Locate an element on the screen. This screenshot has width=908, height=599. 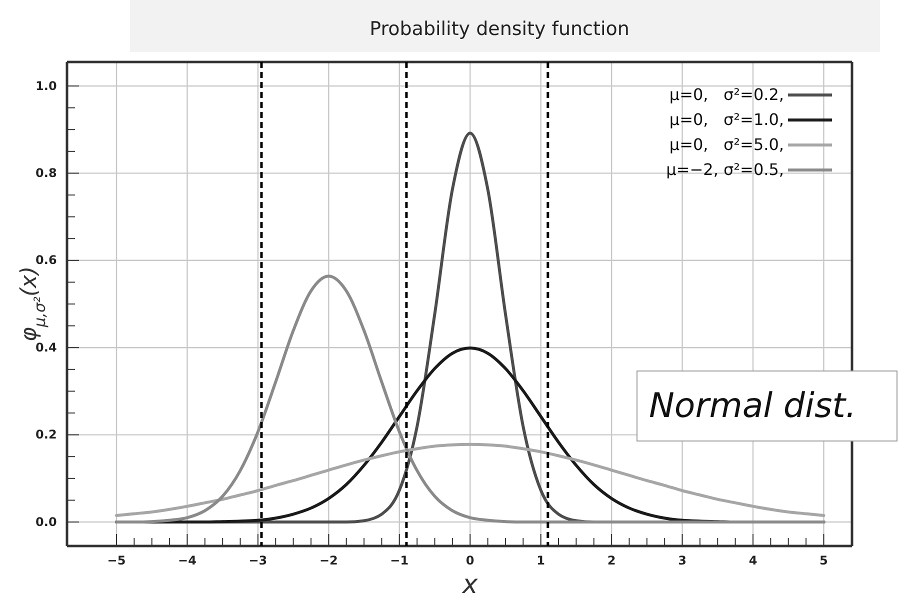
x-tick-label: 2 is located at coordinates (611, 561).